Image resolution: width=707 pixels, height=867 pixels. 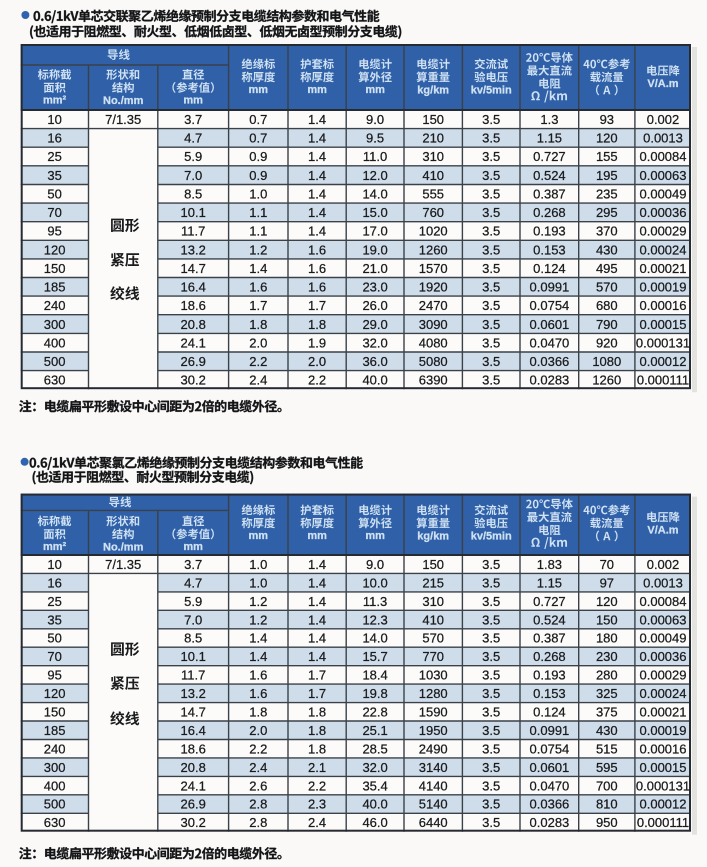 What do you see at coordinates (663, 138) in the screenshot?
I see `svg-text: 0.0013` at bounding box center [663, 138].